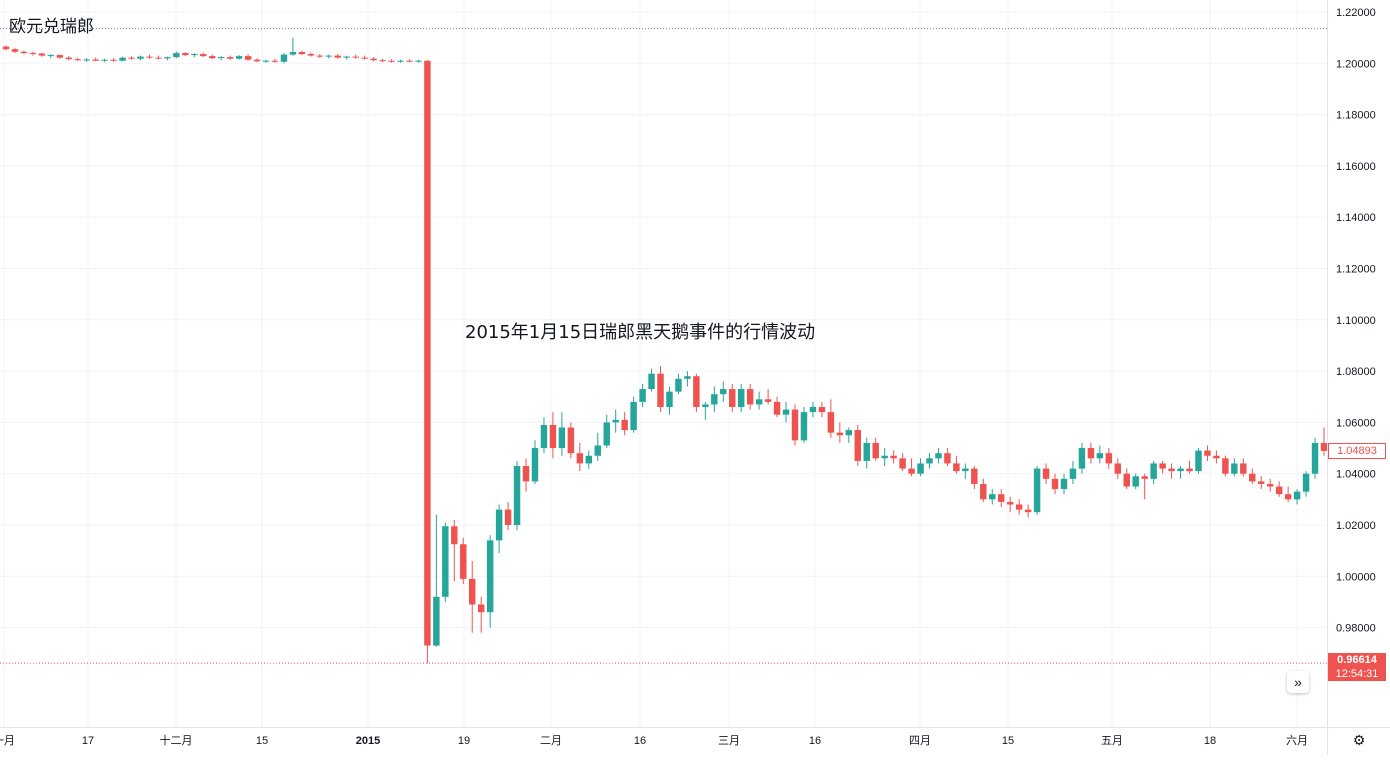 The height and width of the screenshot is (760, 1390). Describe the element at coordinates (176, 740) in the screenshot. I see `x-tick-label: 十二月` at that location.